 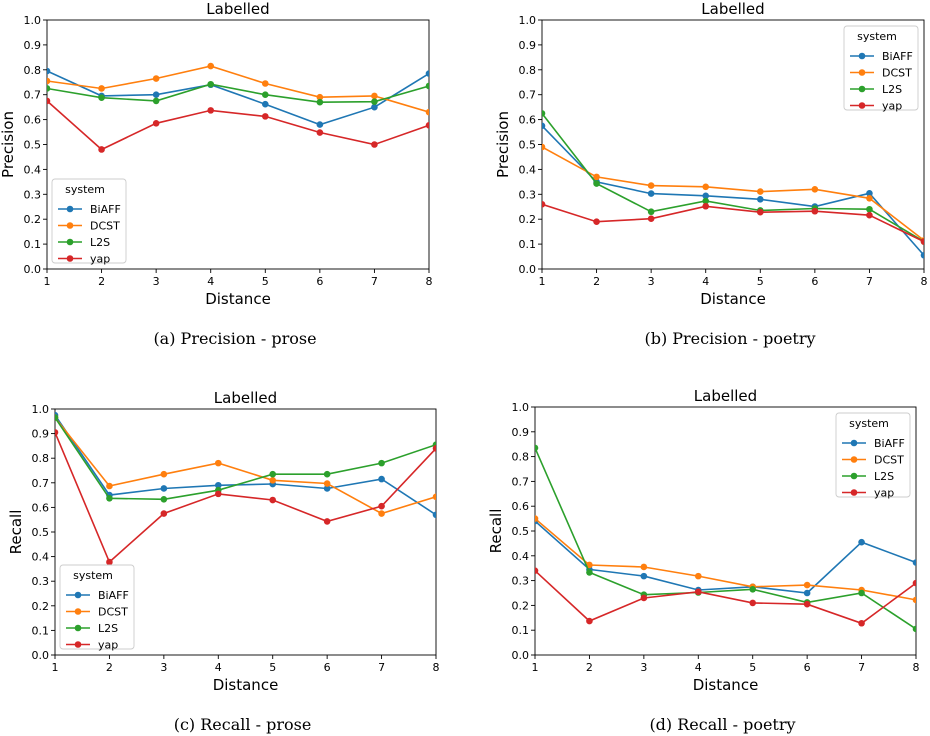 I want to click on legend-marker-yap, so click(x=862, y=105).